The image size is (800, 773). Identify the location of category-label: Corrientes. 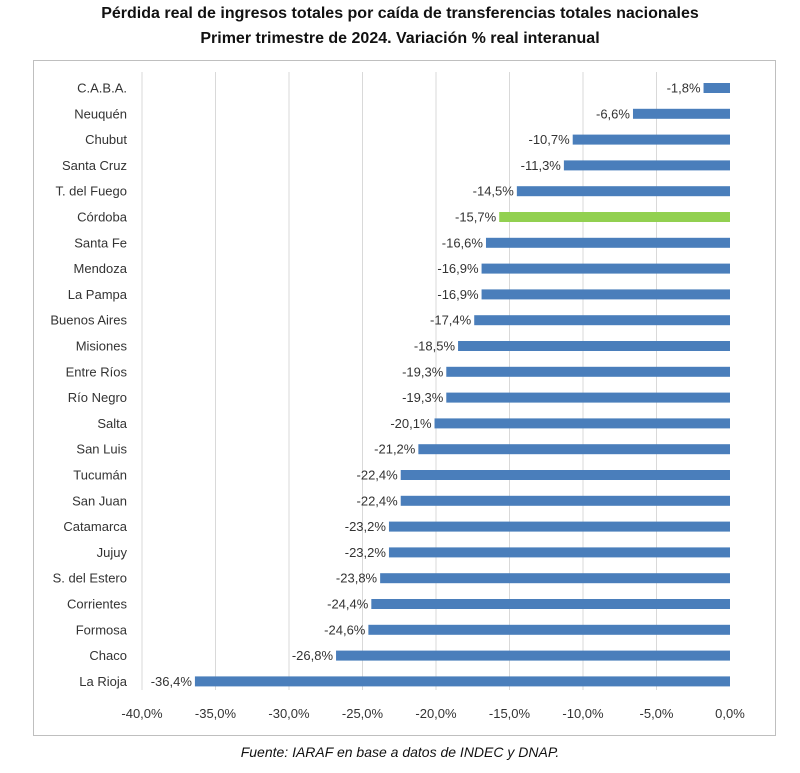
(97, 604).